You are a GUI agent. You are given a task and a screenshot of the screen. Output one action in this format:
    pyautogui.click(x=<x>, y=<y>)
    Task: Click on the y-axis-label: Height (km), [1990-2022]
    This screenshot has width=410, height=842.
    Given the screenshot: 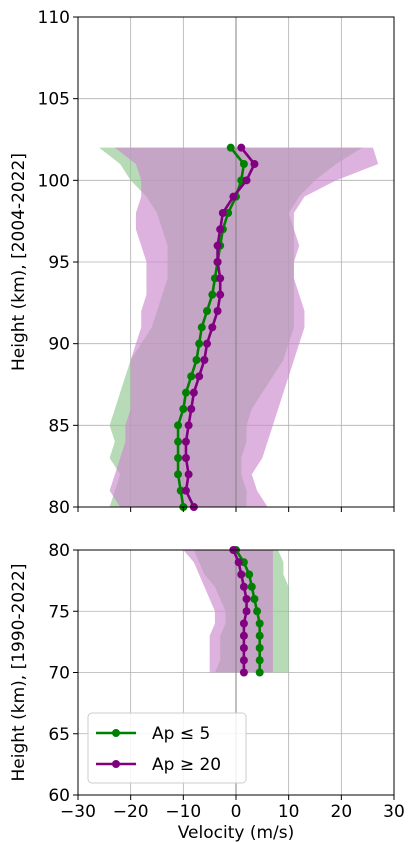 What is the action you would take?
    pyautogui.click(x=19, y=672)
    